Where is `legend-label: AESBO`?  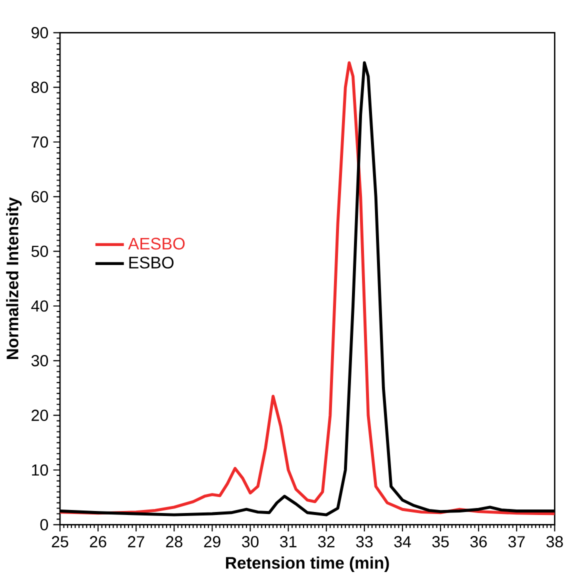 legend-label: AESBO is located at coordinates (156, 244).